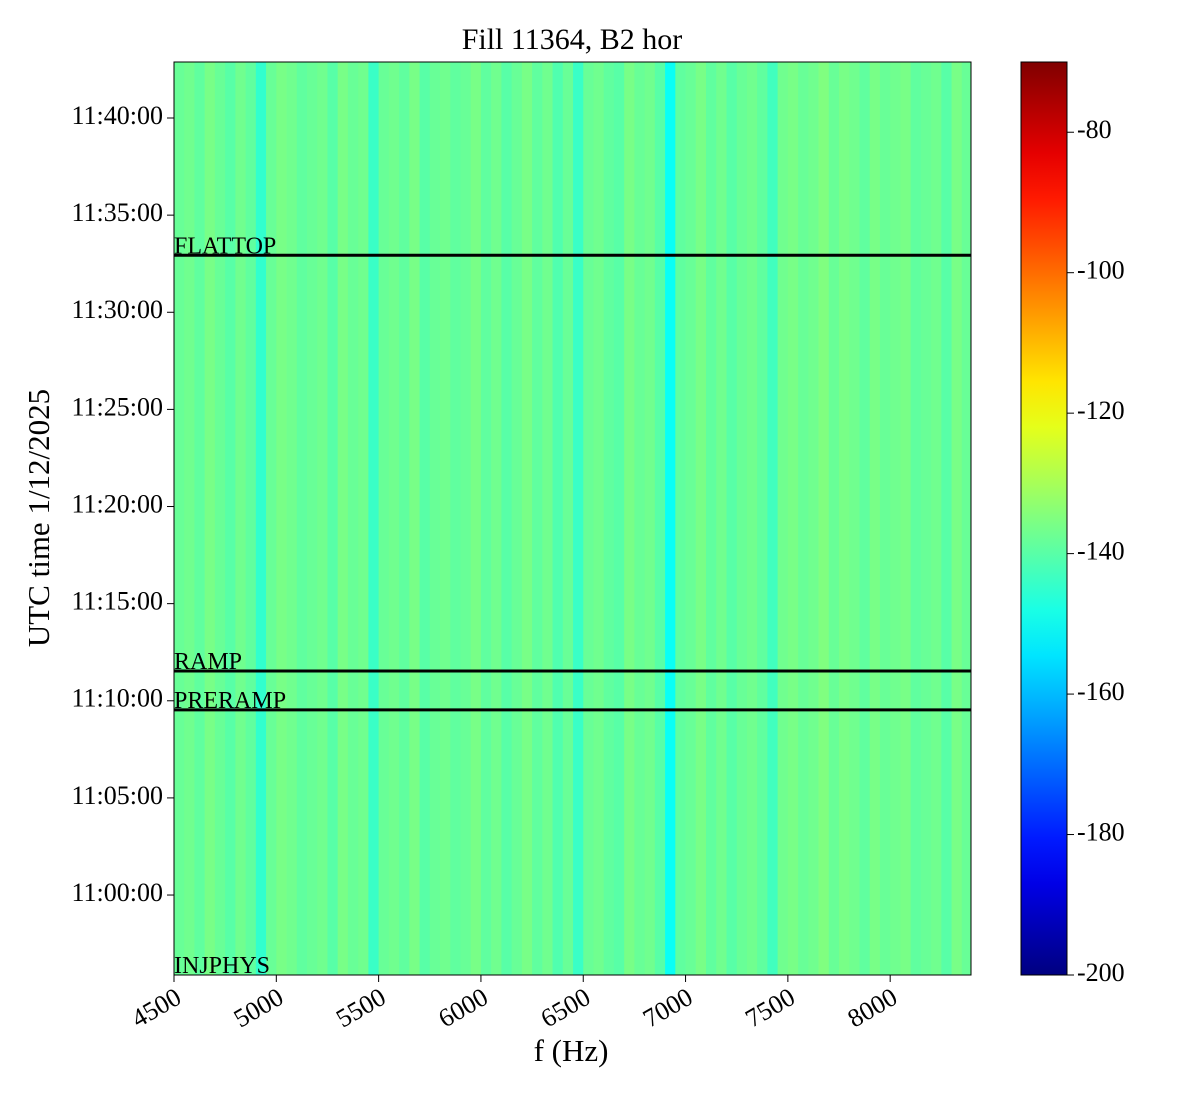 The height and width of the screenshot is (1105, 1200). Describe the element at coordinates (1101, 691) in the screenshot. I see `colorbar-tick-label: -160` at that location.